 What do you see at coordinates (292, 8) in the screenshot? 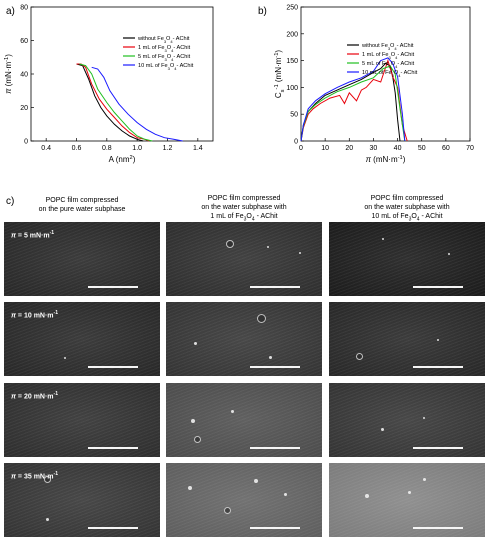
I see `y-tick-label: 250` at bounding box center [292, 8].